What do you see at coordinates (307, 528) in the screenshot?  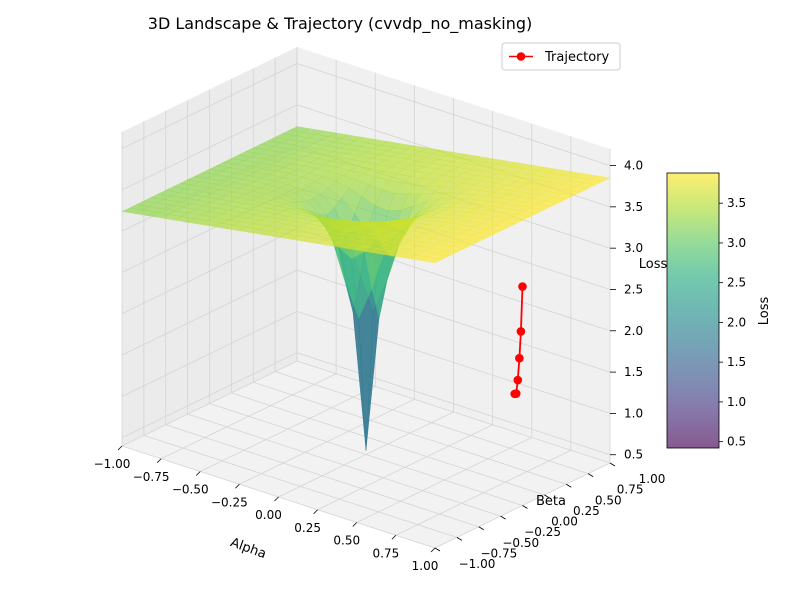 I see `x-tick-label: 0.25` at bounding box center [307, 528].